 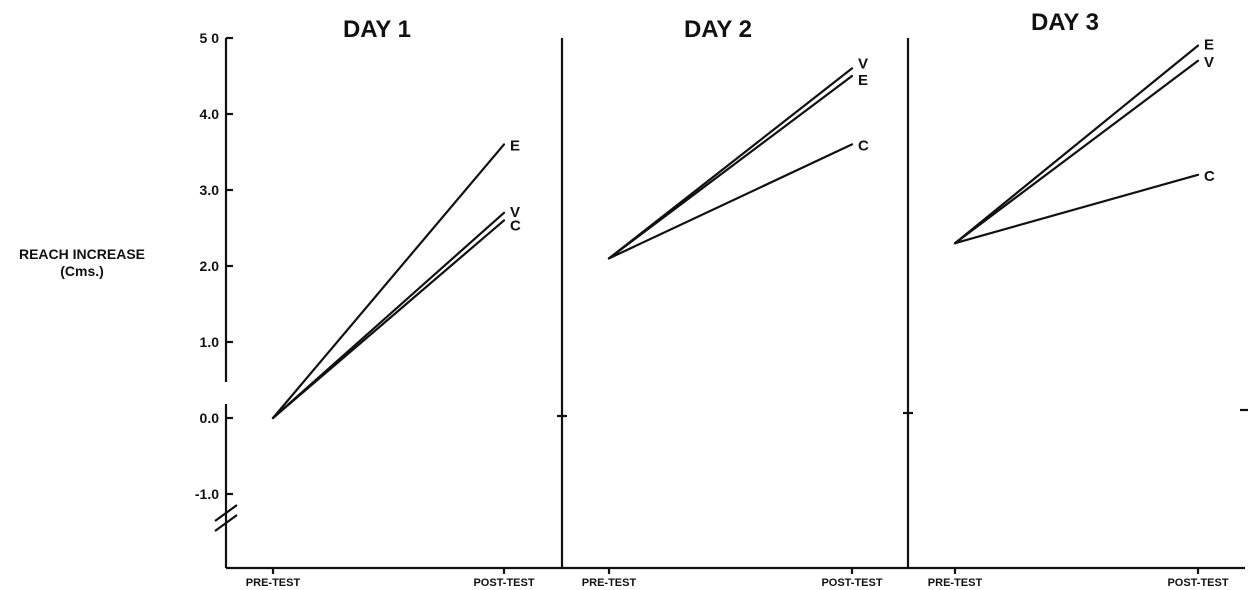 What do you see at coordinates (210, 418) in the screenshot?
I see `y-tick-label: 0.0` at bounding box center [210, 418].